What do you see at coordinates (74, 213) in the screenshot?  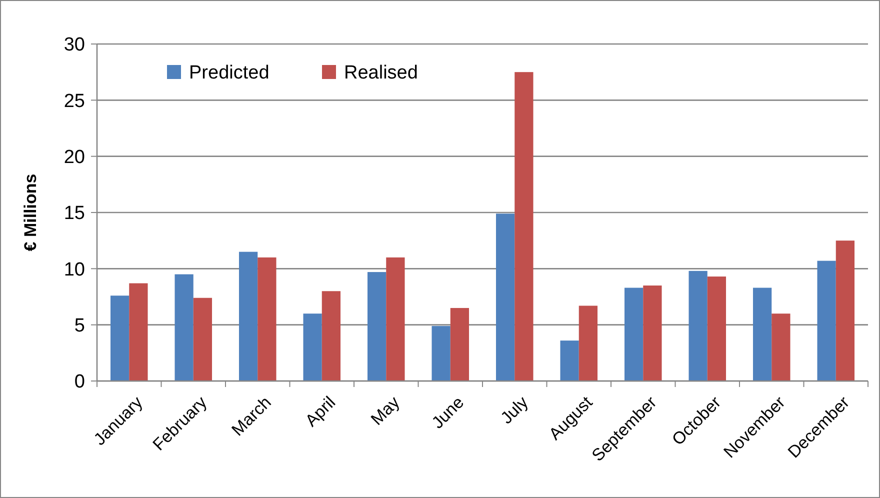 I see `y-tick-label: 15` at bounding box center [74, 213].